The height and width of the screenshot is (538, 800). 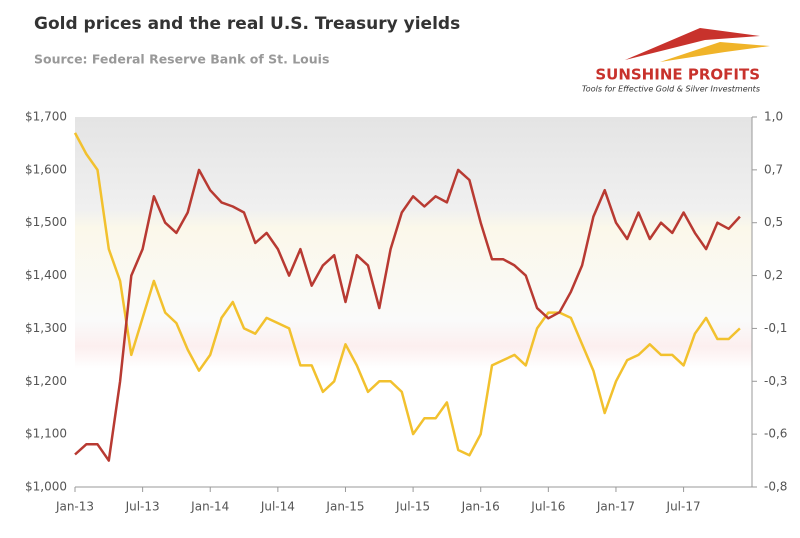 I want to click on x-tick-label: Jul-14, so click(x=277, y=507).